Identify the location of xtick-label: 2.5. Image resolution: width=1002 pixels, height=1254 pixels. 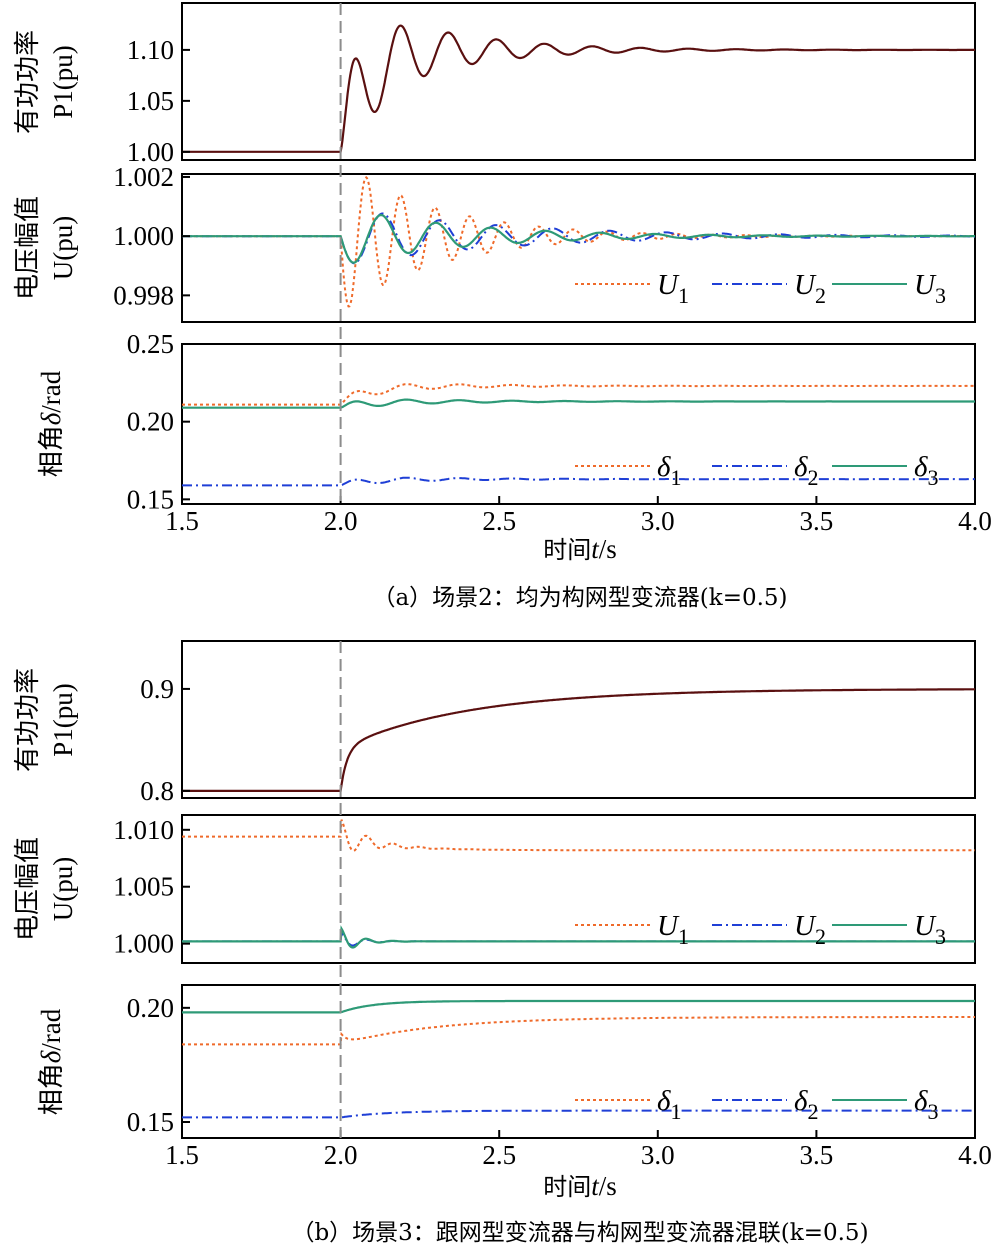
(499, 1155).